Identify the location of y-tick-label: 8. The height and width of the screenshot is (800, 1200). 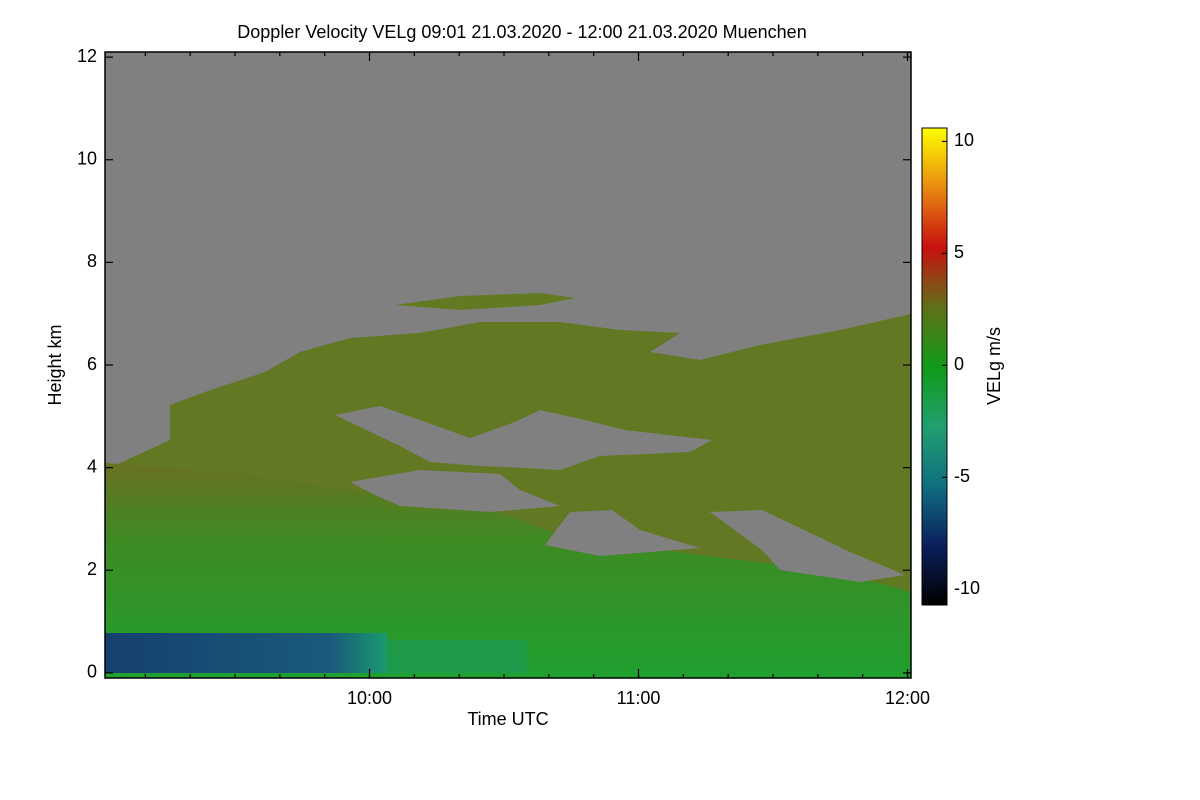
(92, 261).